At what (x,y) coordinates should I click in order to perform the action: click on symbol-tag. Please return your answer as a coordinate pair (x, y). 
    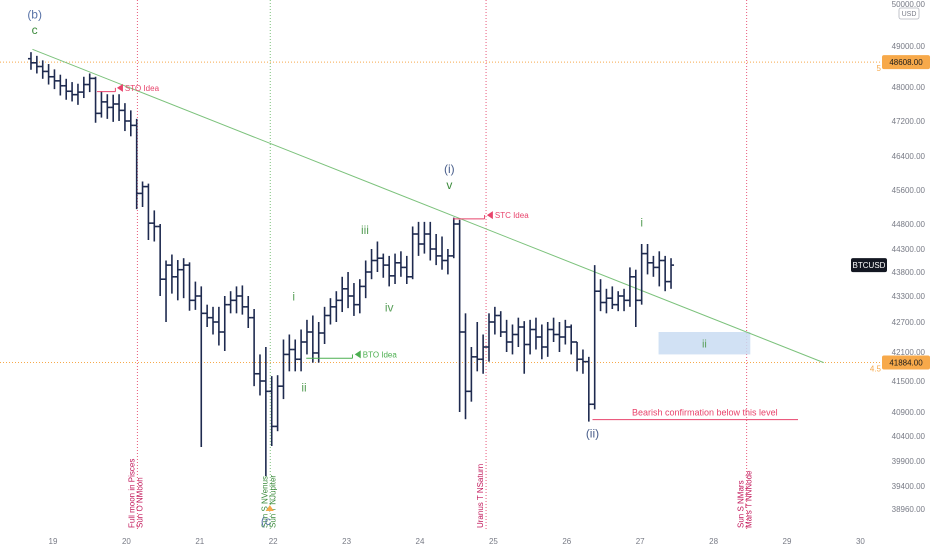
    Looking at the image, I should click on (869, 265).